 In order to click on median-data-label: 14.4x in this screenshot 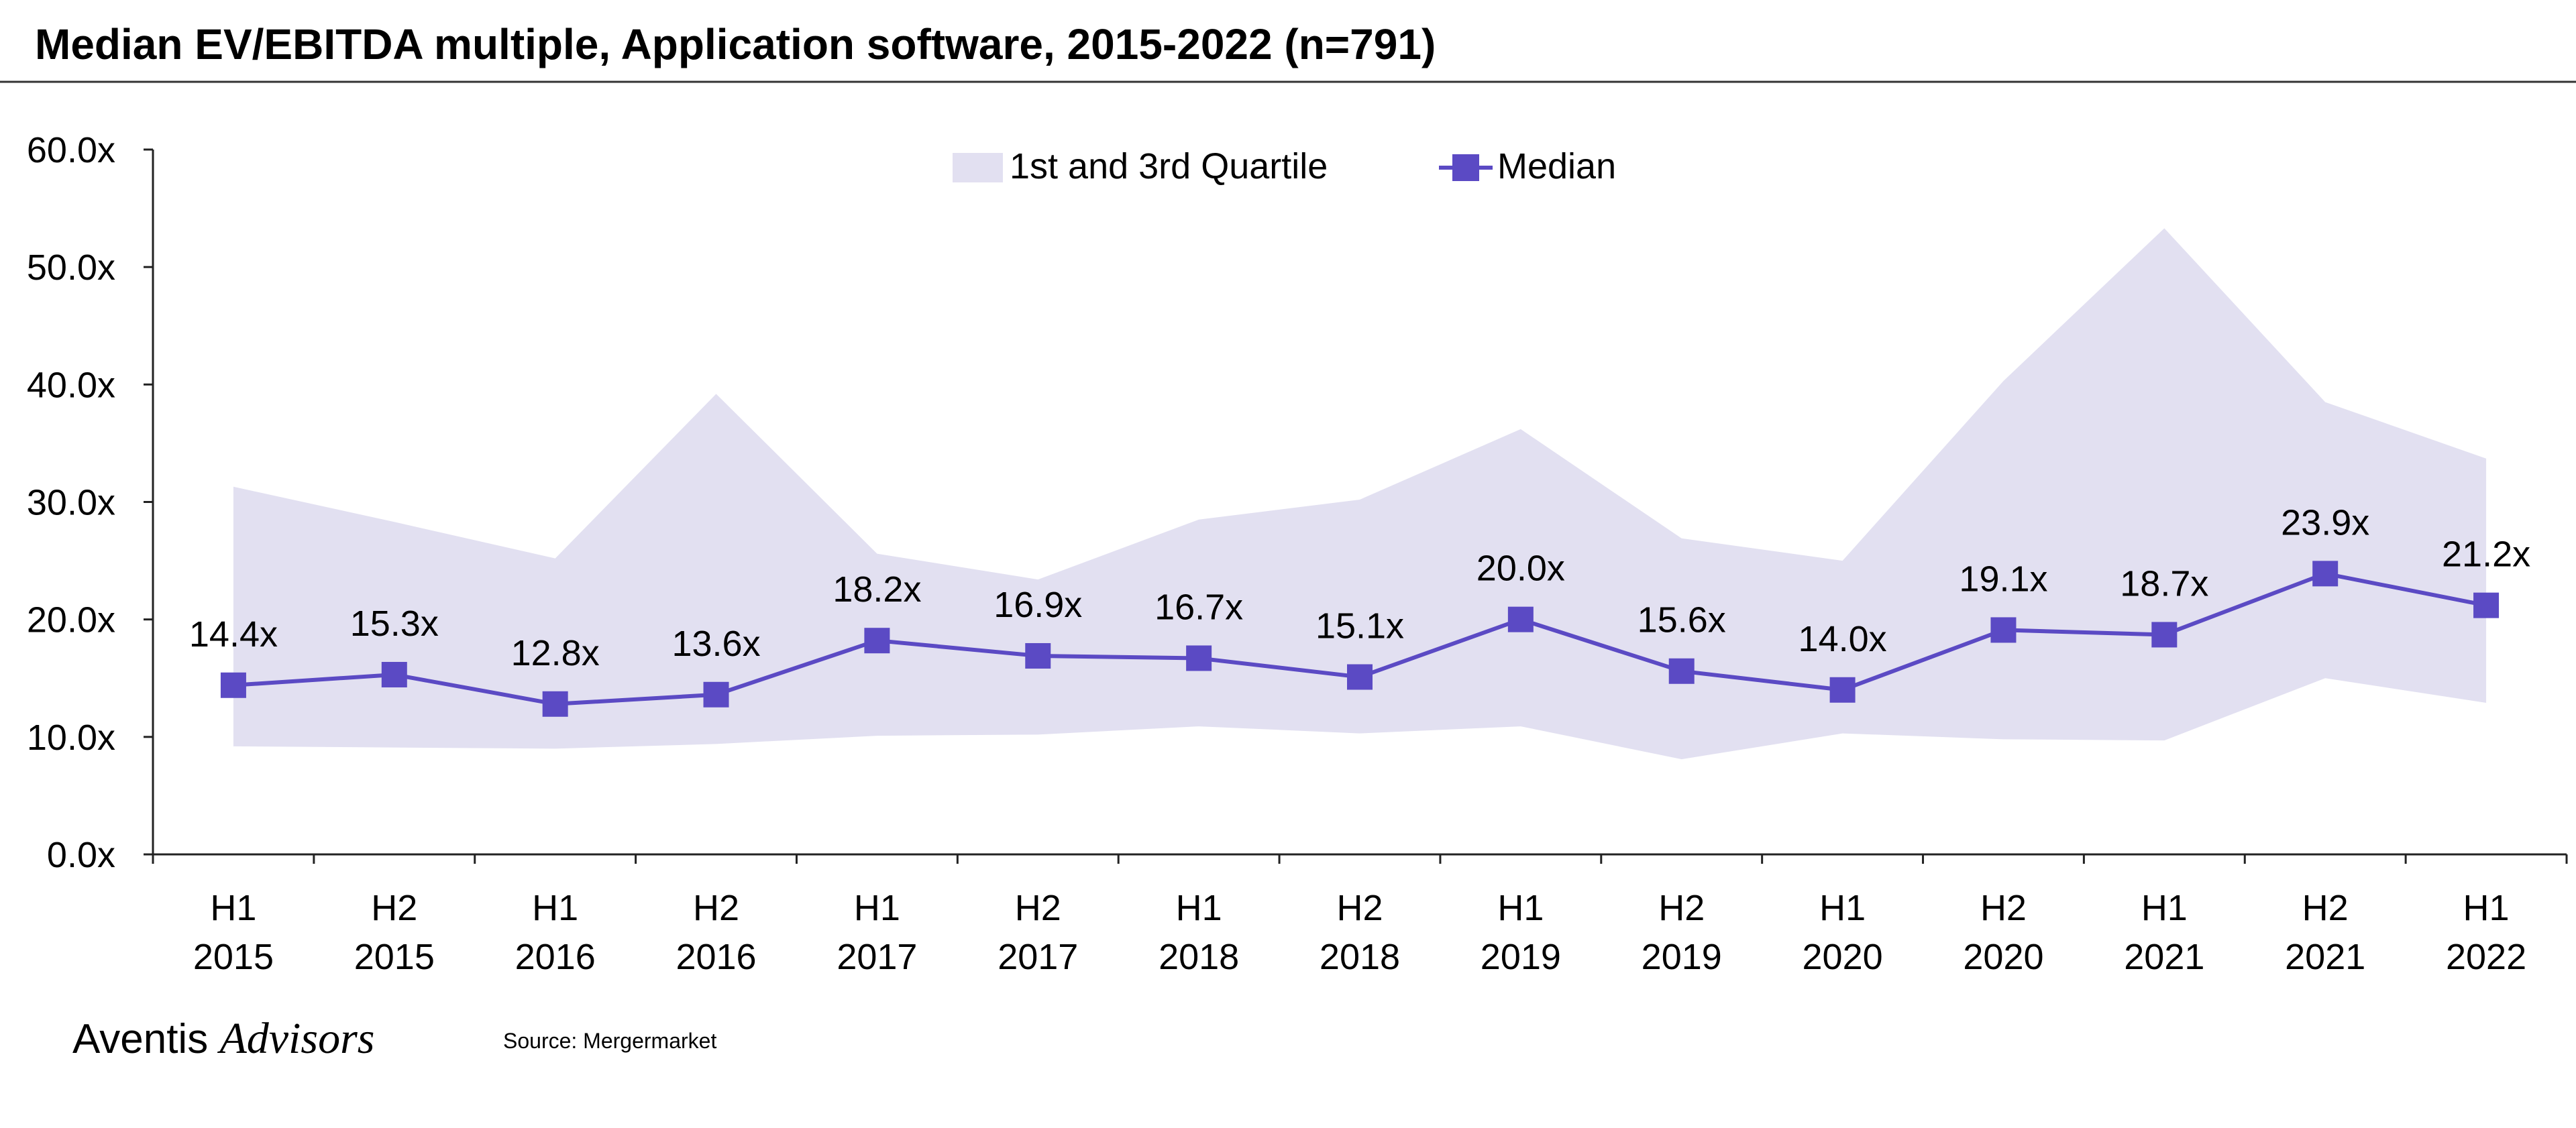, I will do `click(233, 634)`.